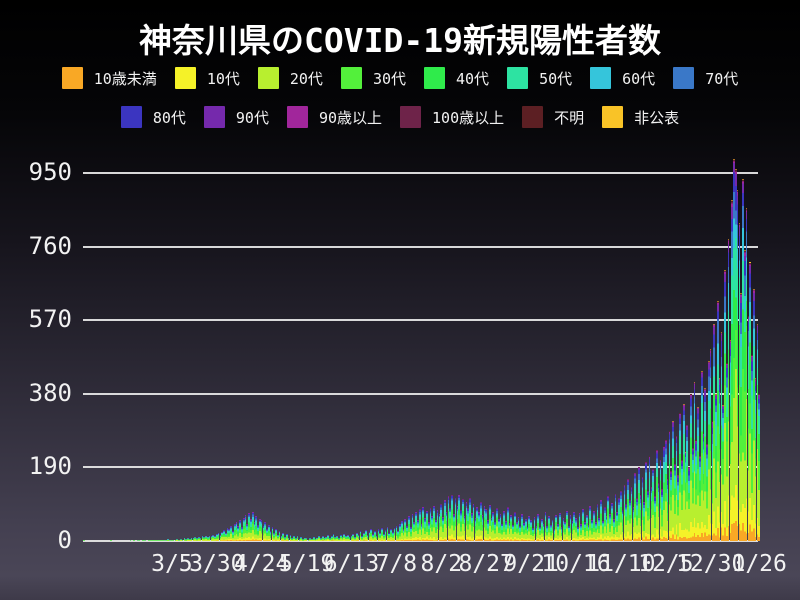 The image size is (800, 600). I want to click on legend-item-1: 10代, so click(207, 78).